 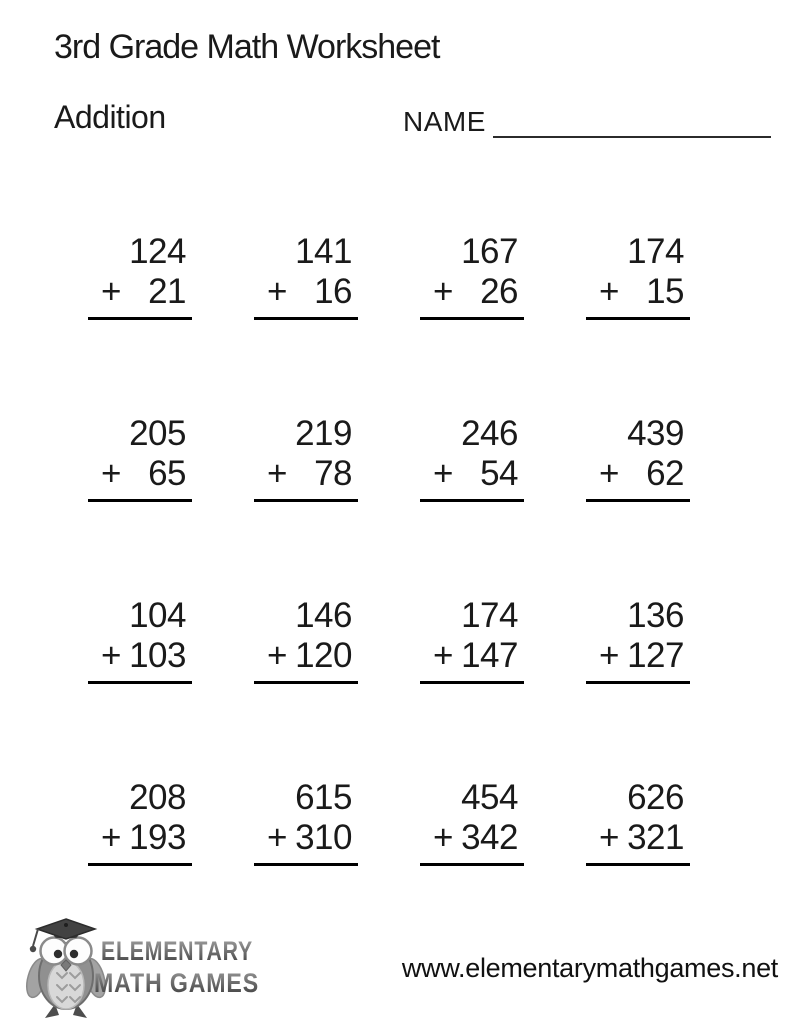 What do you see at coordinates (499, 291) in the screenshot?
I see `addend-bottom: 26` at bounding box center [499, 291].